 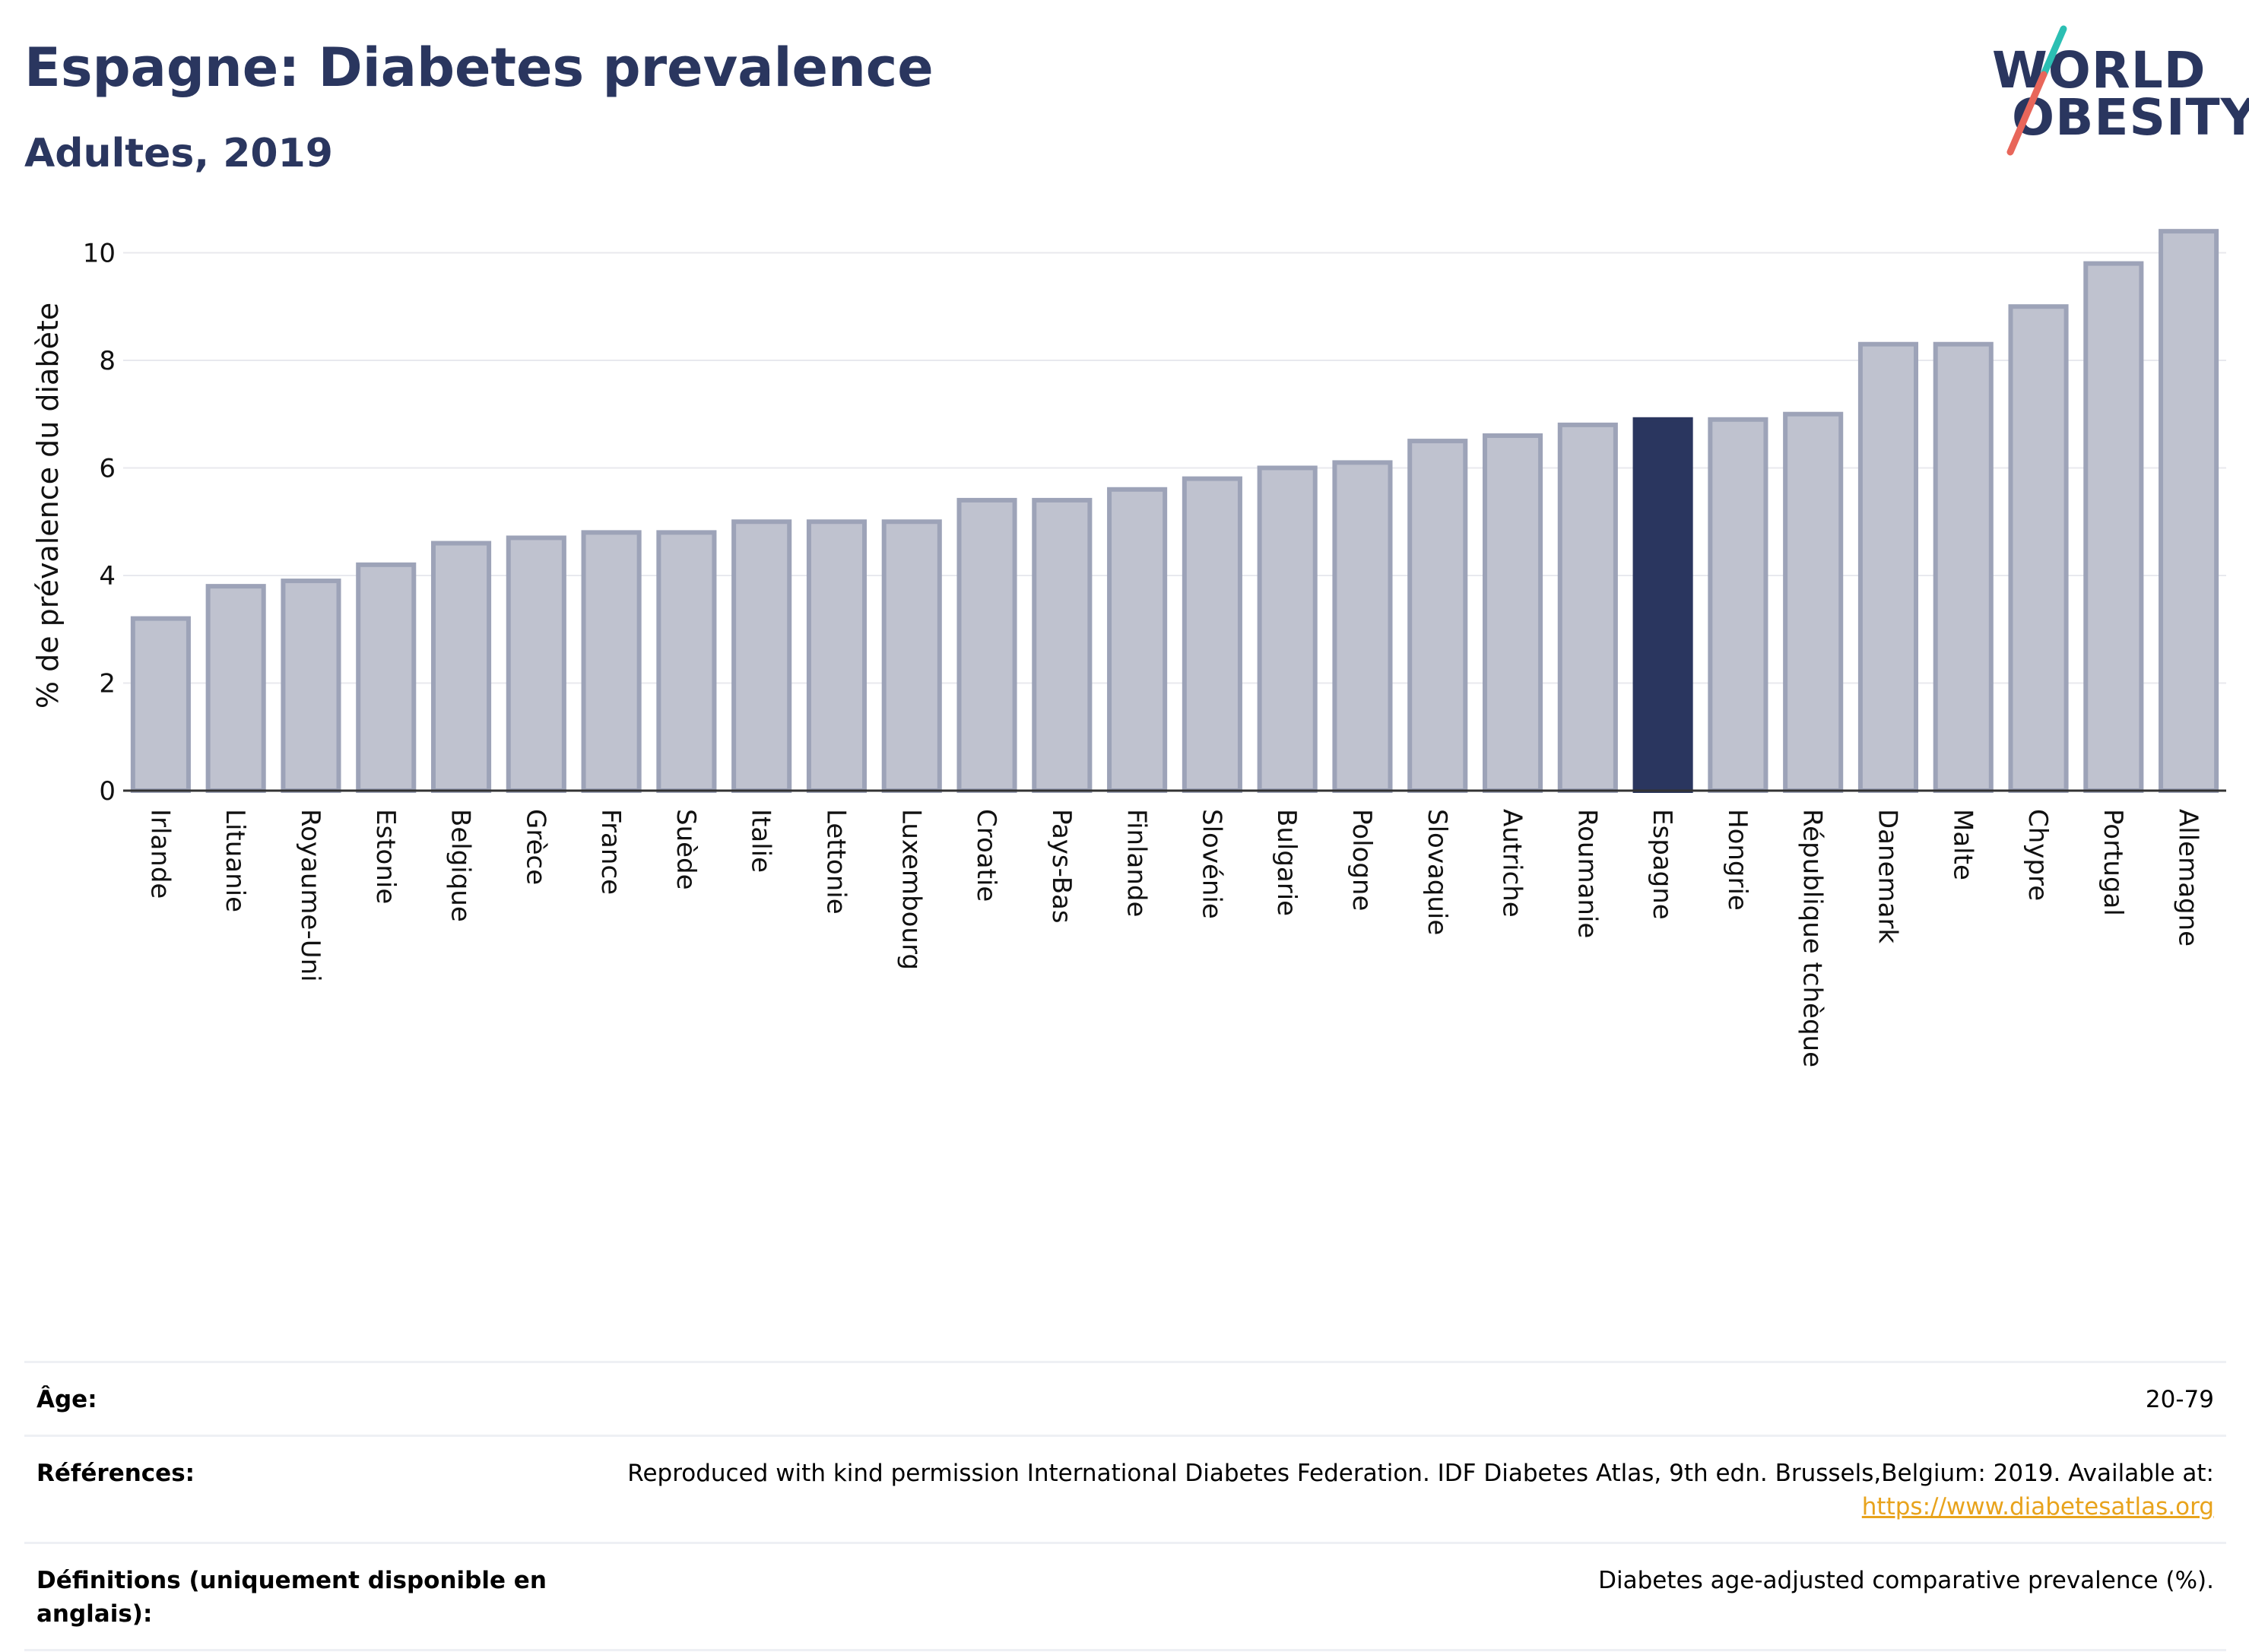 I want to click on meta-row-age: Âge: 20-79, so click(x=1125, y=1400).